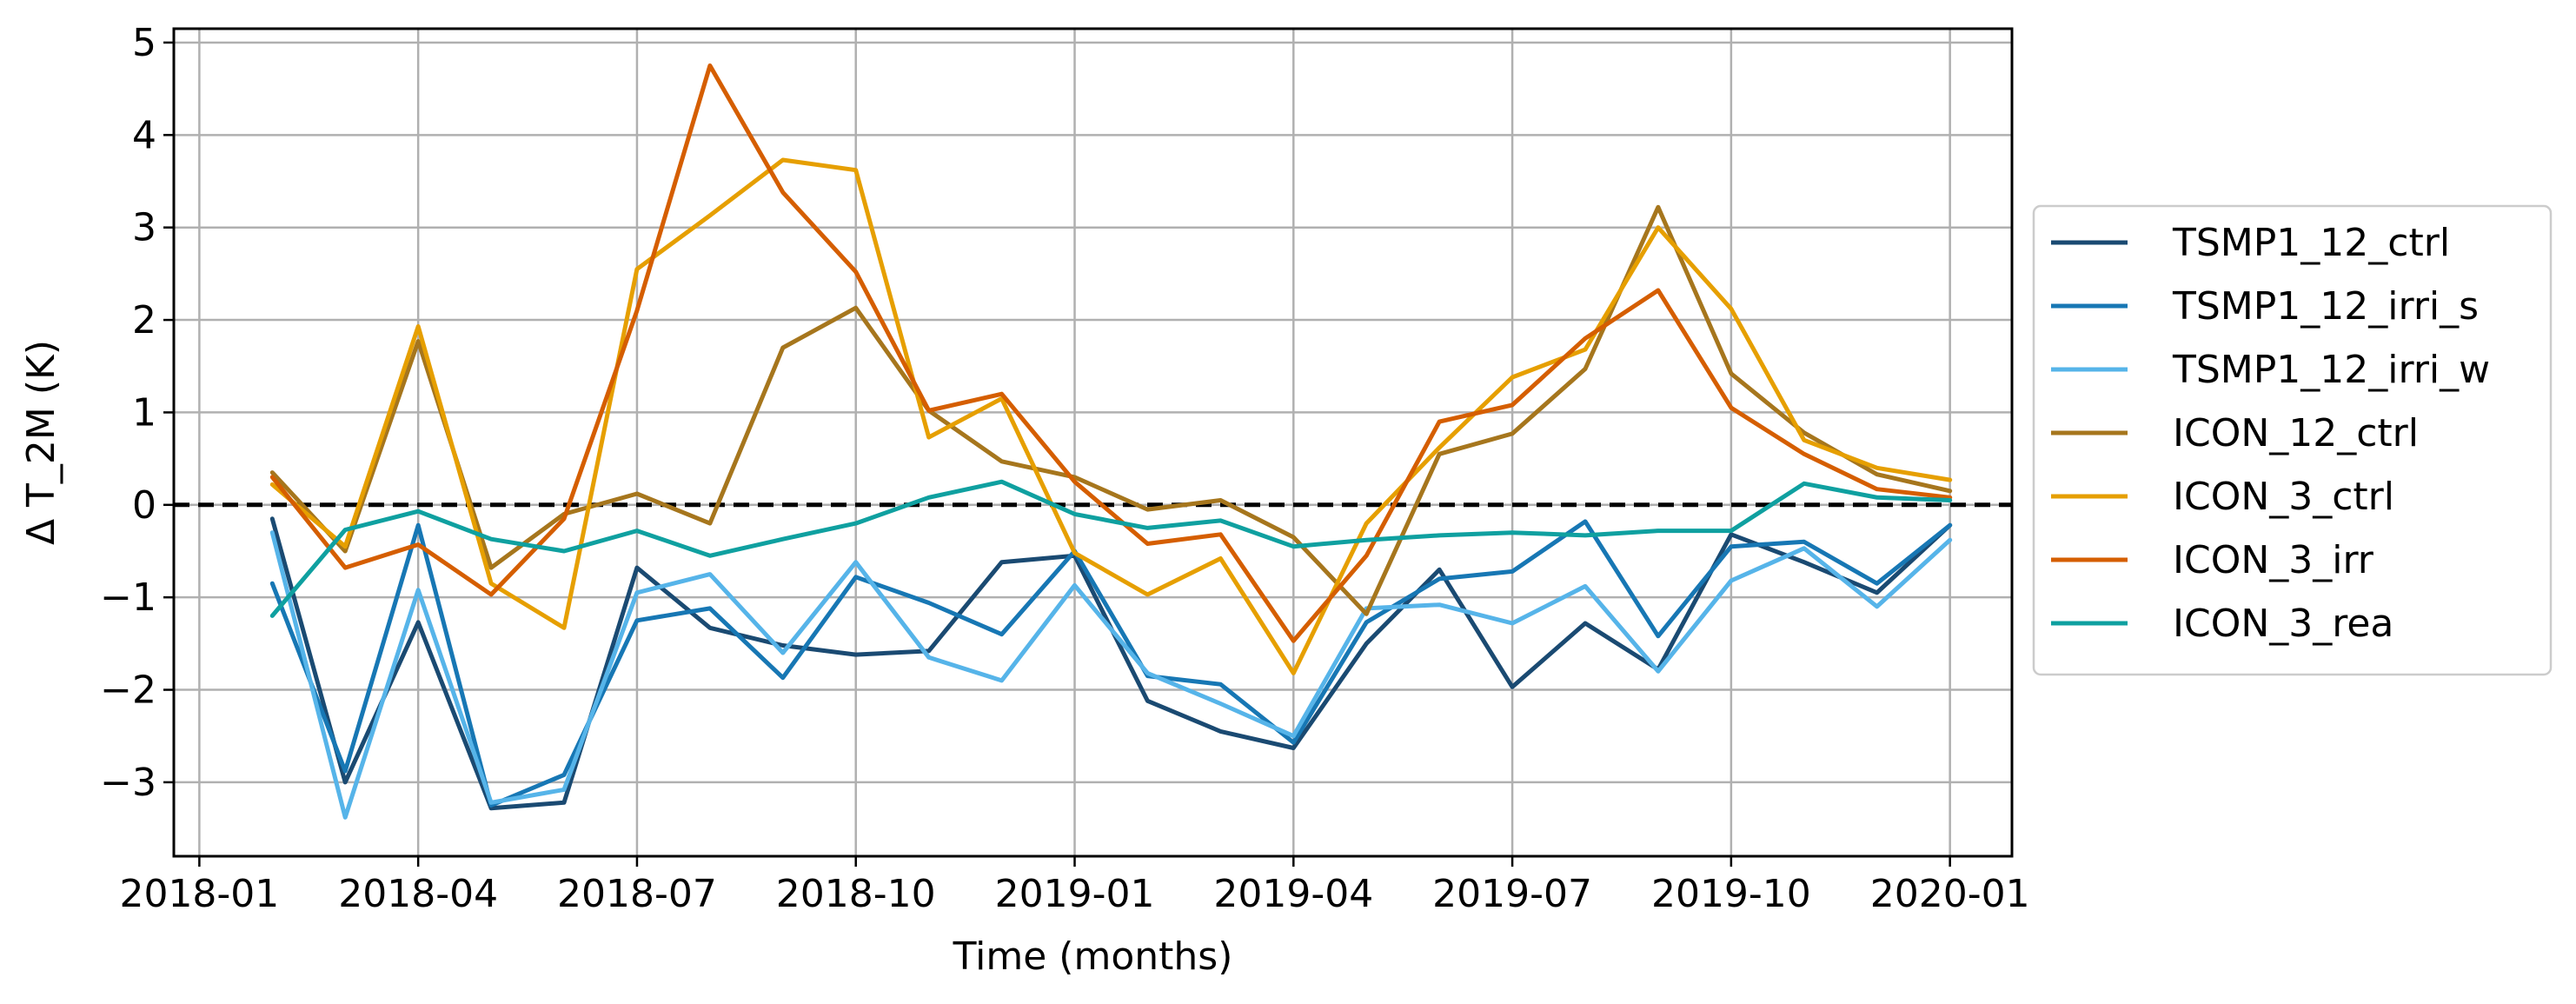 Image resolution: width=2576 pixels, height=1004 pixels. What do you see at coordinates (144, 413) in the screenshot?
I see `y-tick-label: 1` at bounding box center [144, 413].